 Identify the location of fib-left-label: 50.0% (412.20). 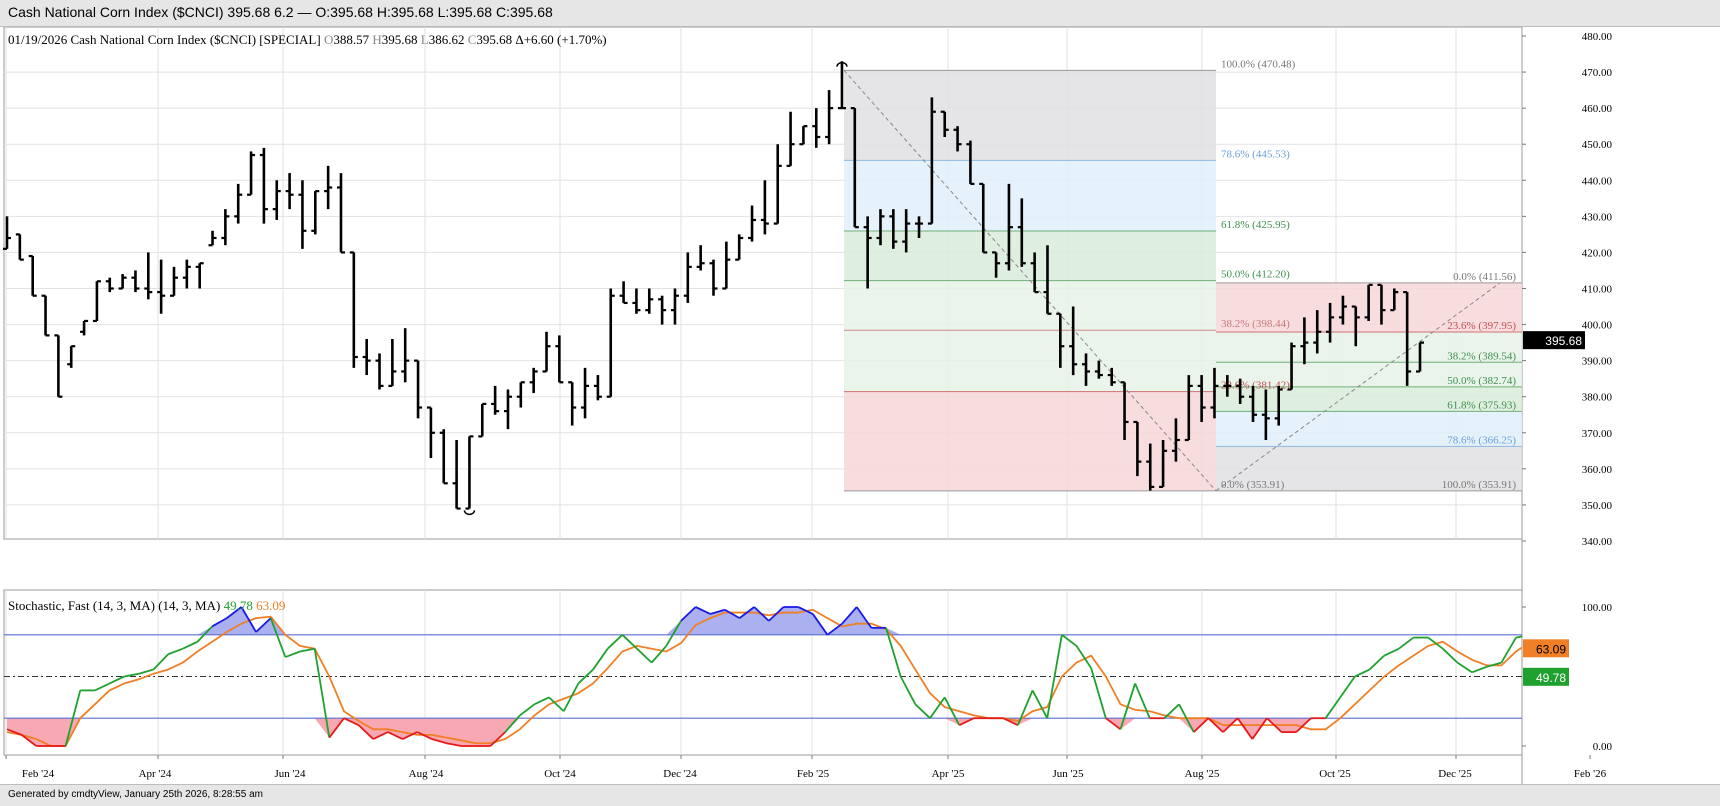
(1255, 275).